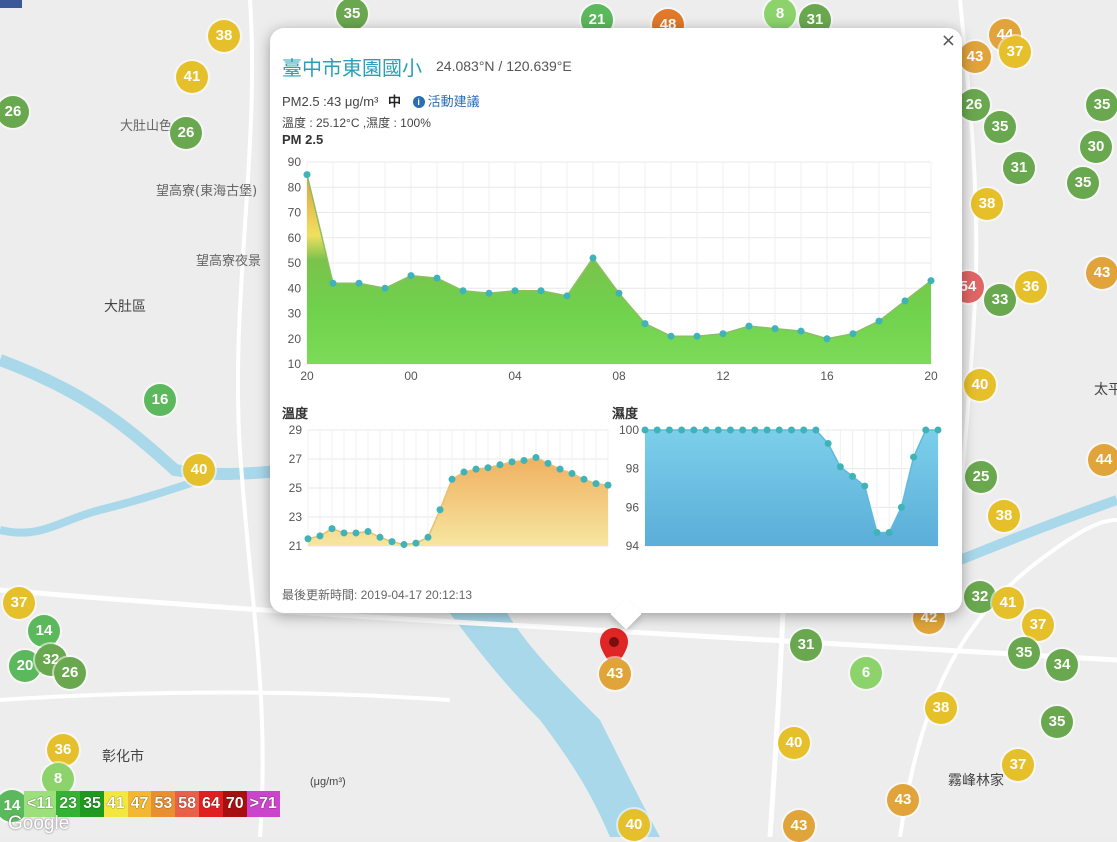 The width and height of the screenshot is (1117, 842). I want to click on location-pin-icon, so click(614, 650).